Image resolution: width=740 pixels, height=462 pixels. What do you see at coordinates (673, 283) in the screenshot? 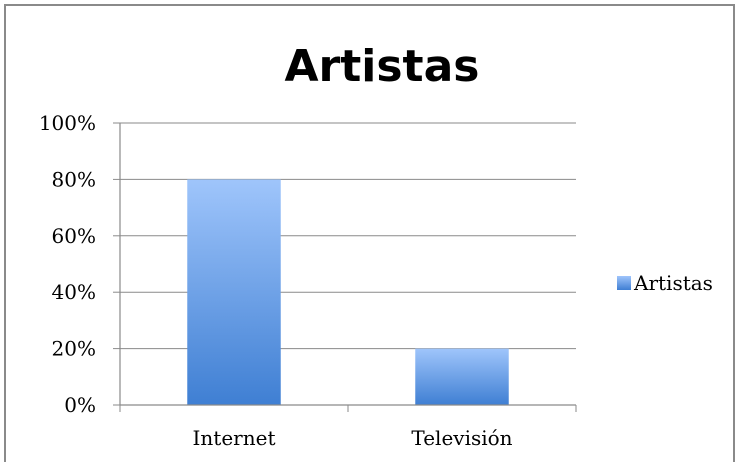
I see `legend-label: Artistas` at bounding box center [673, 283].